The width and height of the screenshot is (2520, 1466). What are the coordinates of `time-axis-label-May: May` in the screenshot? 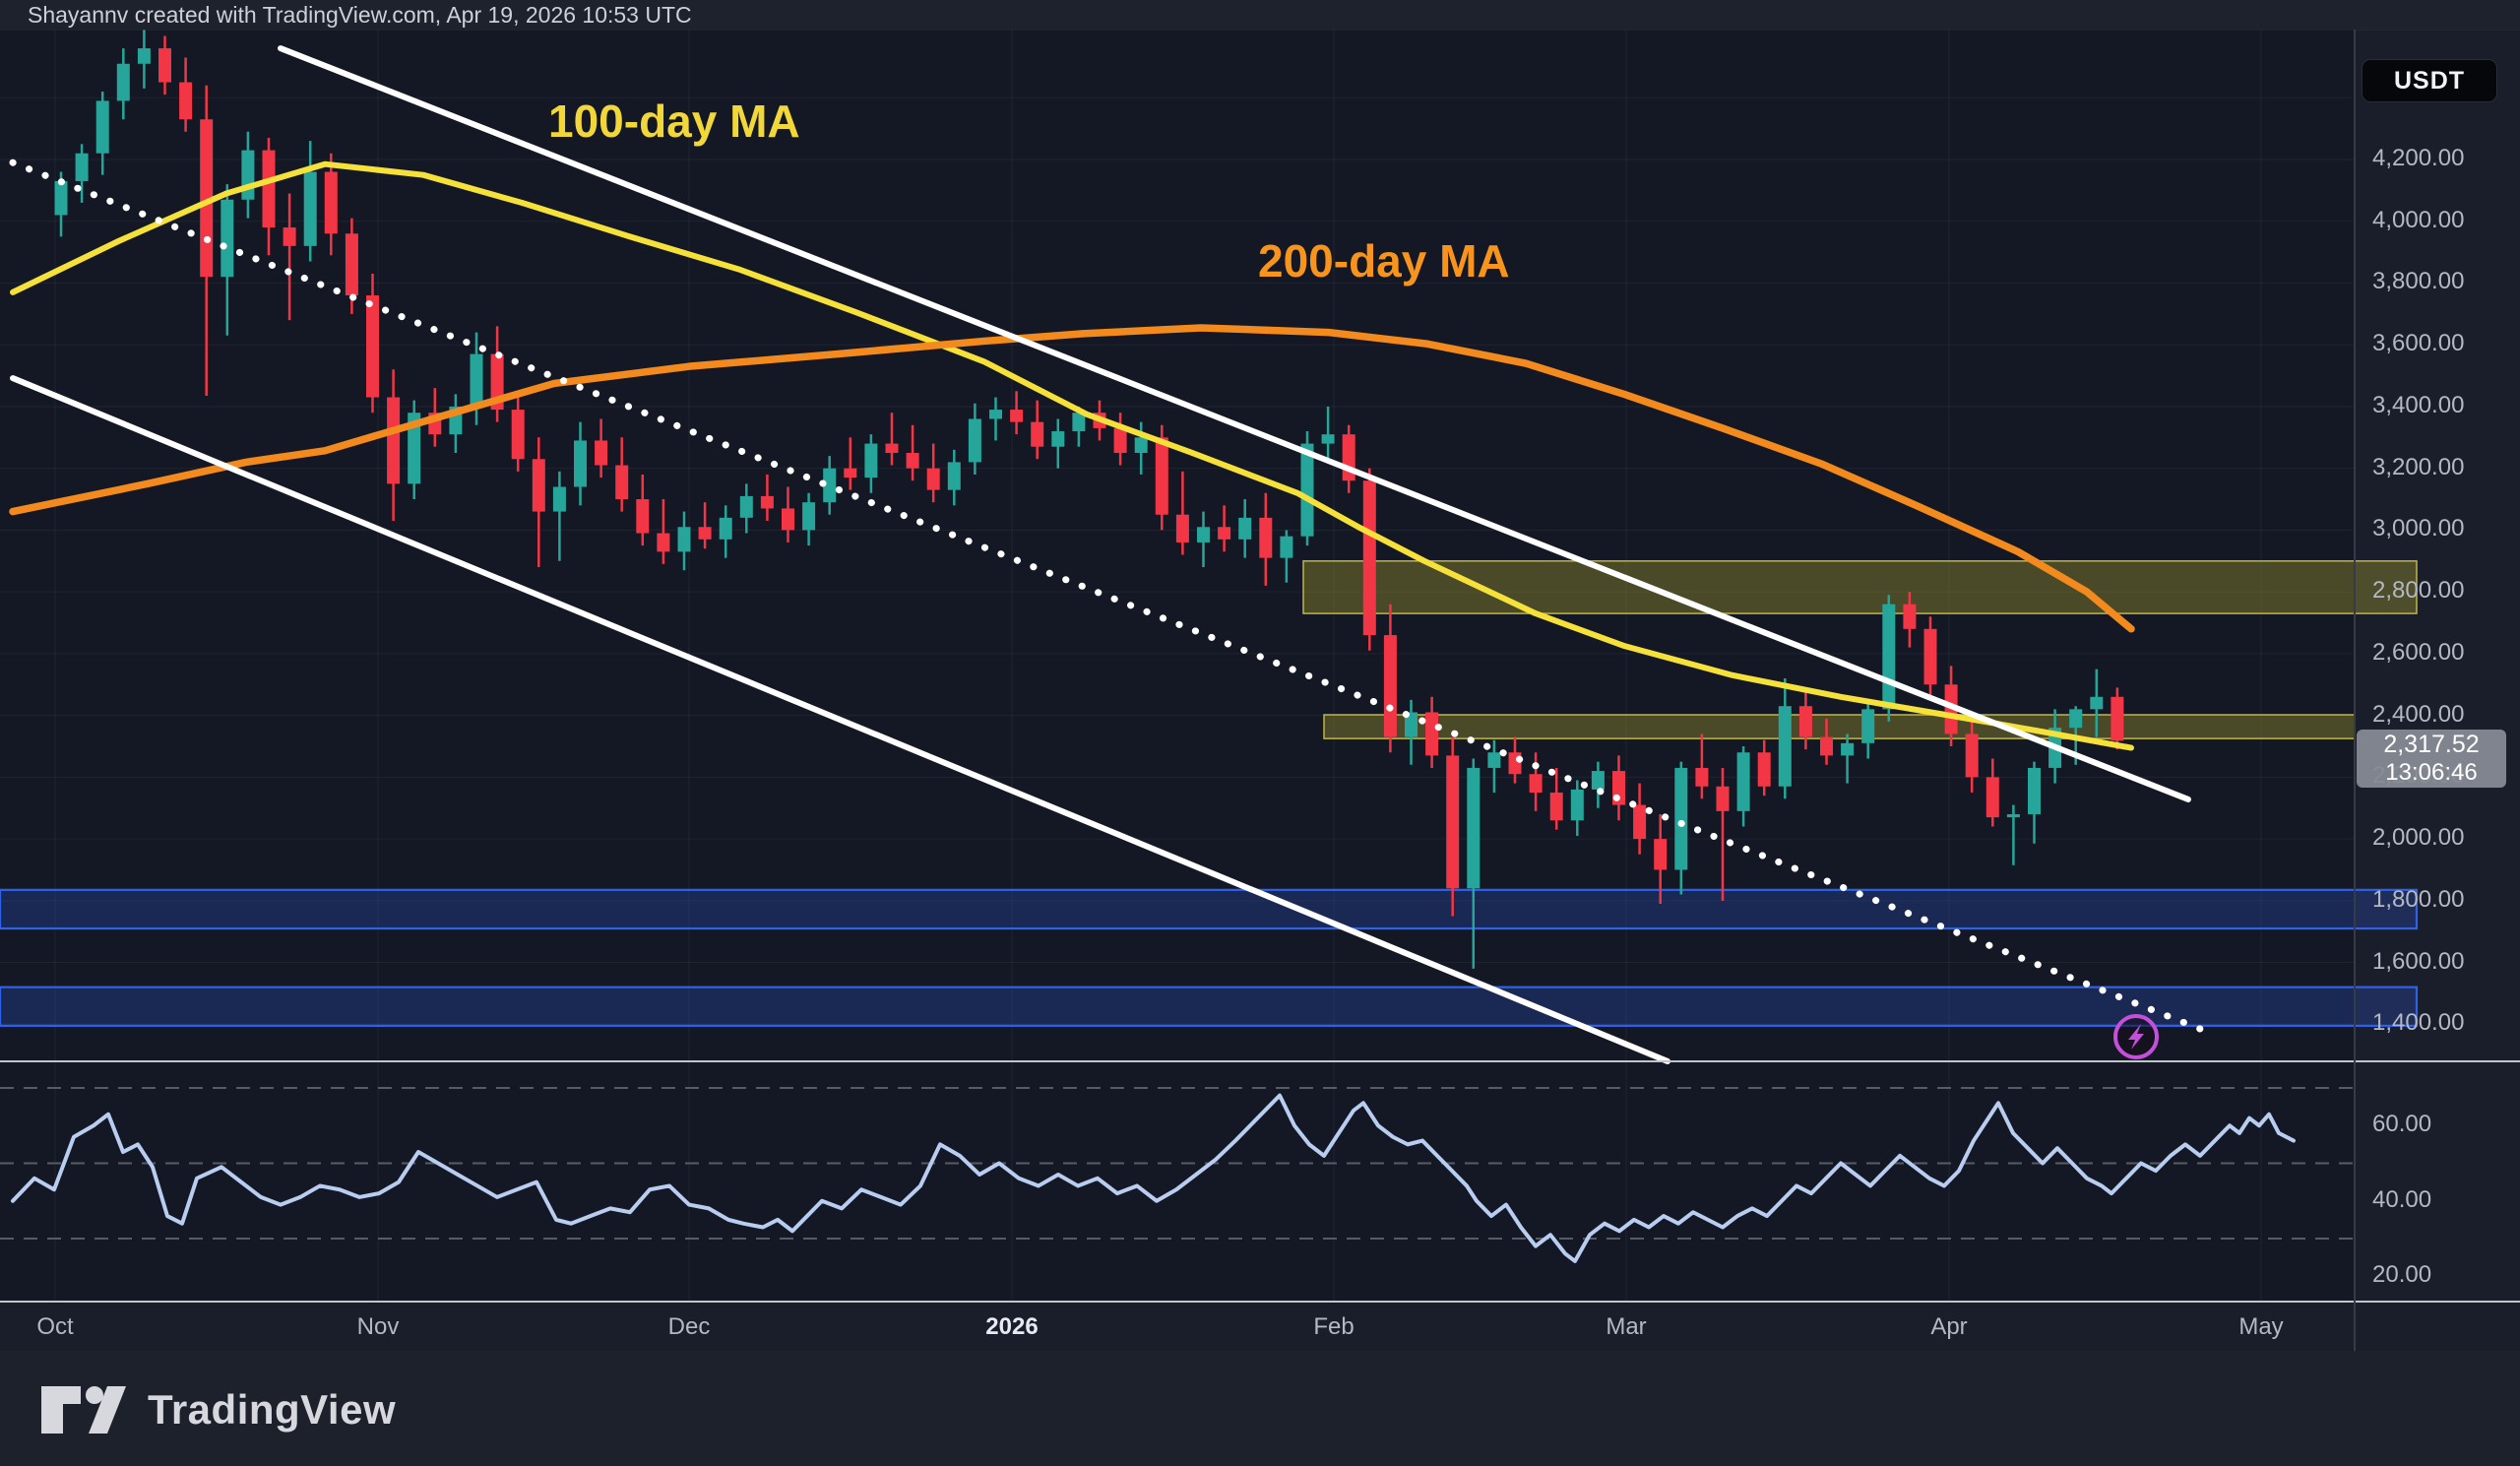 It's located at (2261, 1327).